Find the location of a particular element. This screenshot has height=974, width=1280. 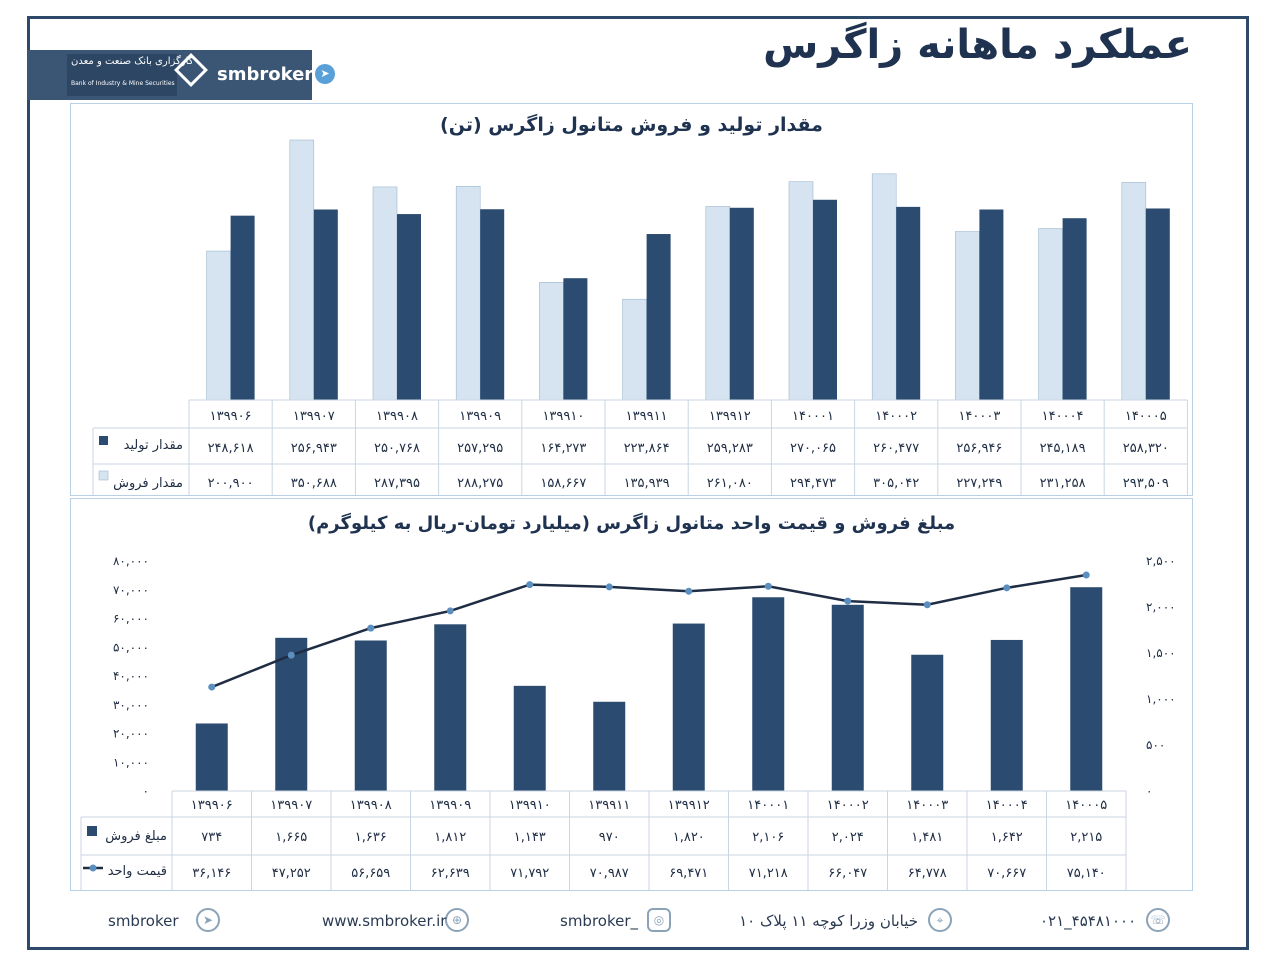

data-label: ۲۸۸,۲۷۵ is located at coordinates (480, 483).